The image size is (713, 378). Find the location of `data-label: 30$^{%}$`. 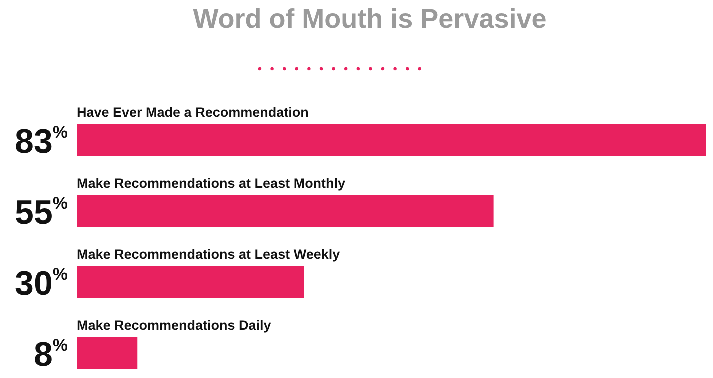

data-label: 30$^{%}$ is located at coordinates (41, 283).